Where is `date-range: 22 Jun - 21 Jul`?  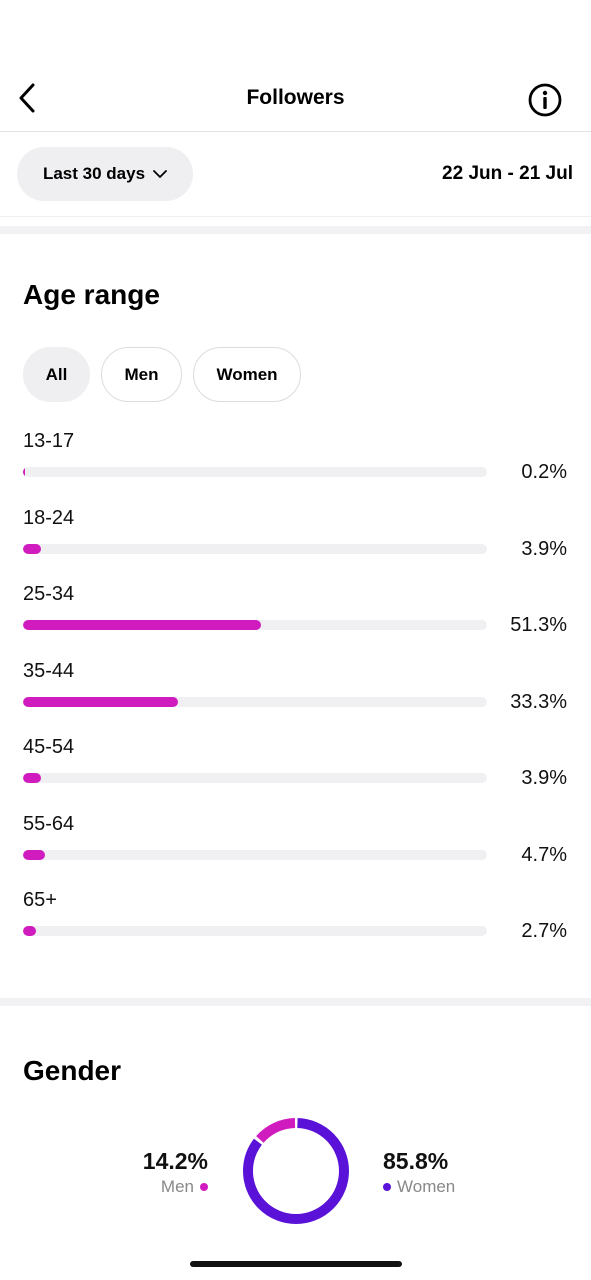
date-range: 22 Jun - 21 Jul is located at coordinates (507, 173).